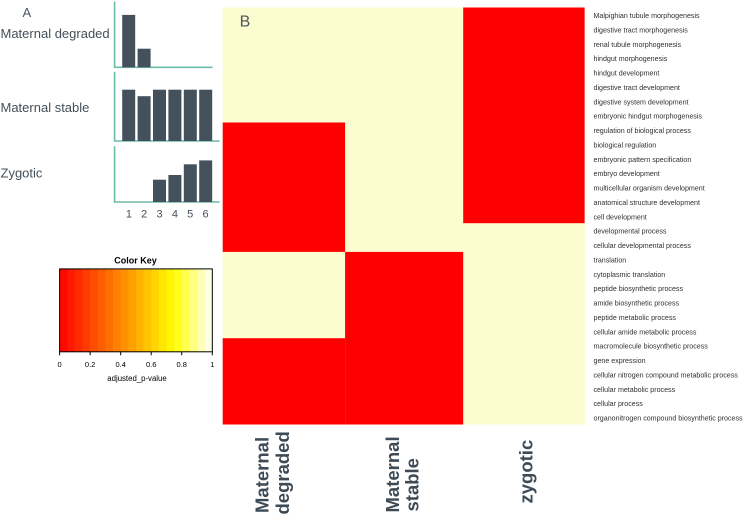  What do you see at coordinates (637, 88) in the screenshot?
I see `svg-text: digestive tract development` at bounding box center [637, 88].